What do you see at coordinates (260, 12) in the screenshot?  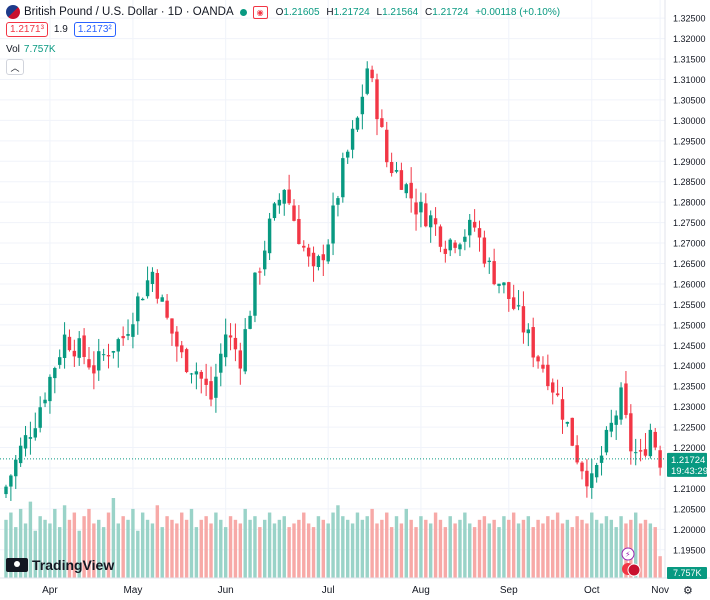 I see `eye-icon: ◉` at bounding box center [260, 12].